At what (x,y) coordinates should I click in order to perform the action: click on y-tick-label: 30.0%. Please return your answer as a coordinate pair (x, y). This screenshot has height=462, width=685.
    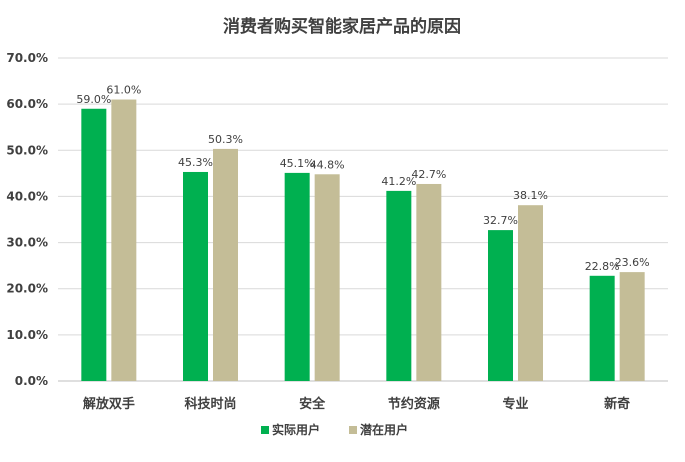
    Looking at the image, I should click on (27, 243).